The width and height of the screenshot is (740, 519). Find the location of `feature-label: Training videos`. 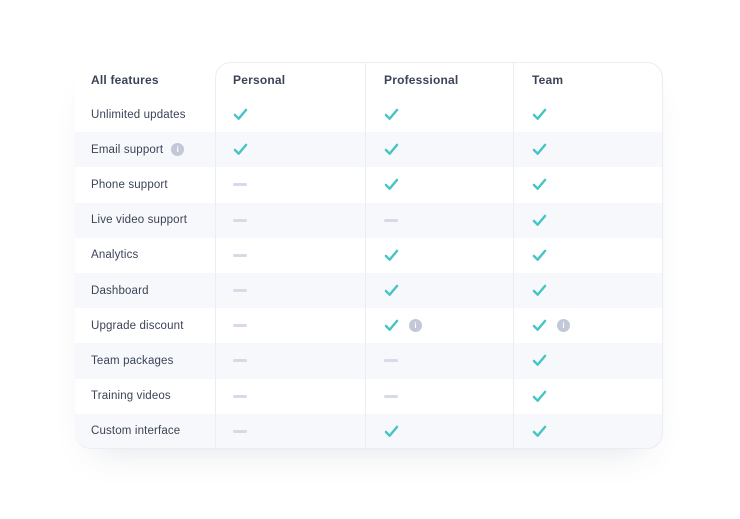

feature-label: Training videos is located at coordinates (131, 396).